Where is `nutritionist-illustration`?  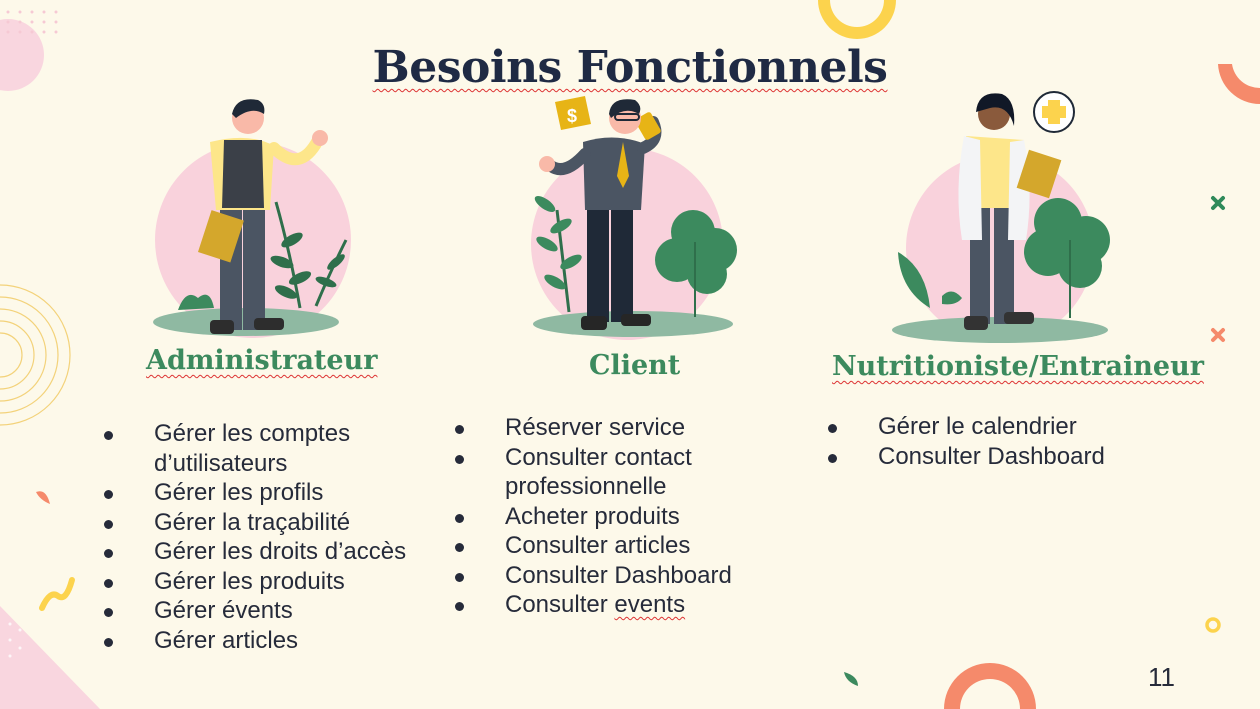
nutritionist-illustration is located at coordinates (1001, 217).